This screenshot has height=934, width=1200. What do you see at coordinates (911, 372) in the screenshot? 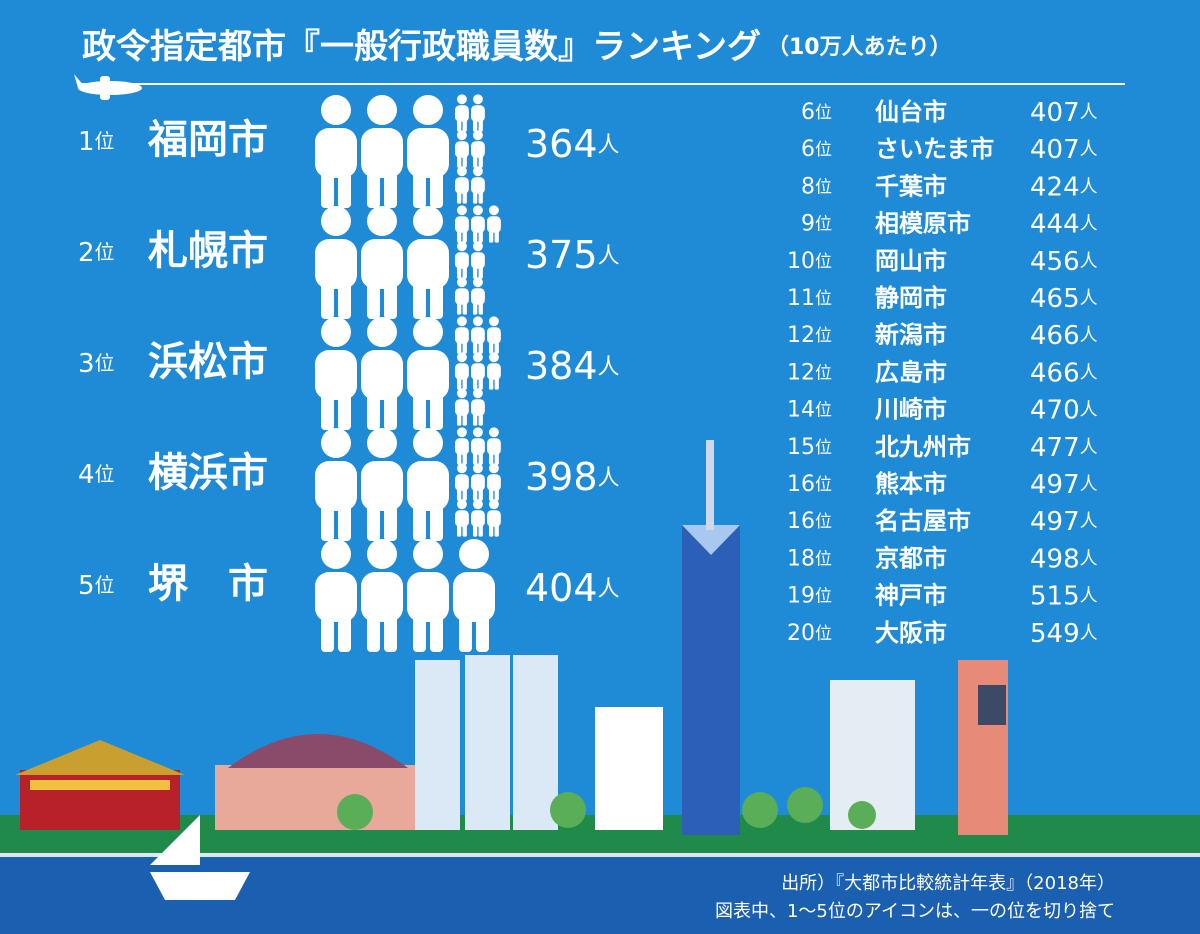
I see `city: 広島市` at bounding box center [911, 372].